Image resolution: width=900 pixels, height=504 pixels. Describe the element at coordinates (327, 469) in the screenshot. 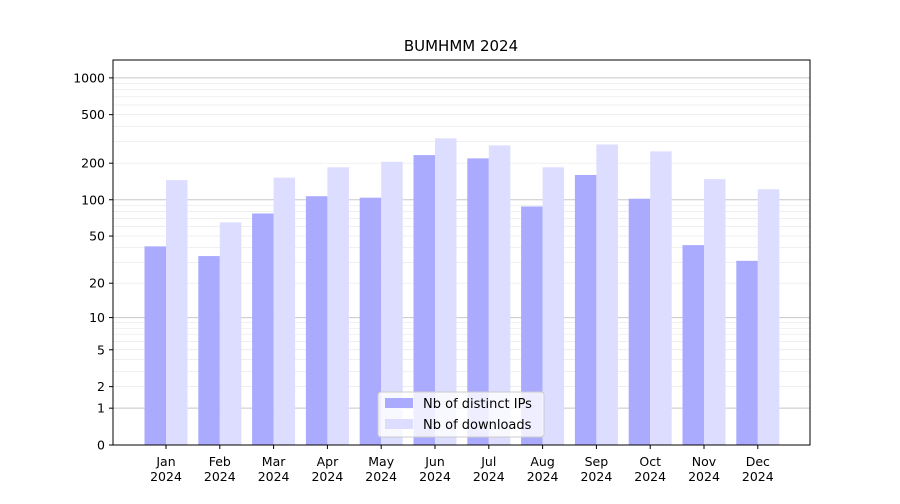

I see `x-tick-label: Apr 2024` at that location.